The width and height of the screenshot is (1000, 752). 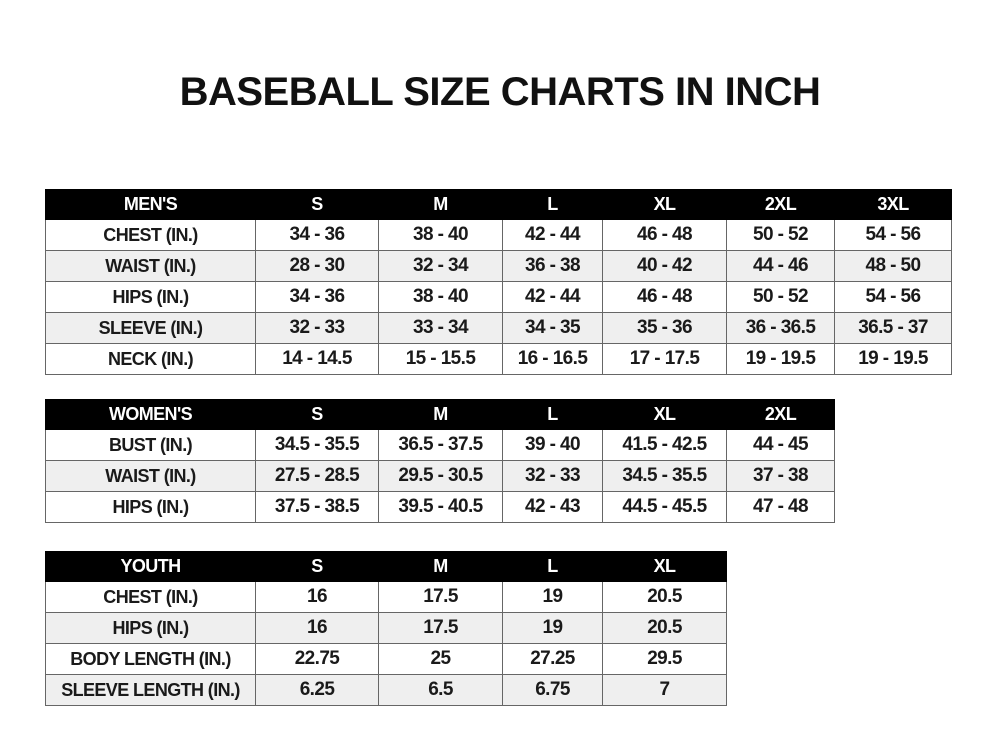 I want to click on size-value: 41.5 - 42.5, so click(x=664, y=445).